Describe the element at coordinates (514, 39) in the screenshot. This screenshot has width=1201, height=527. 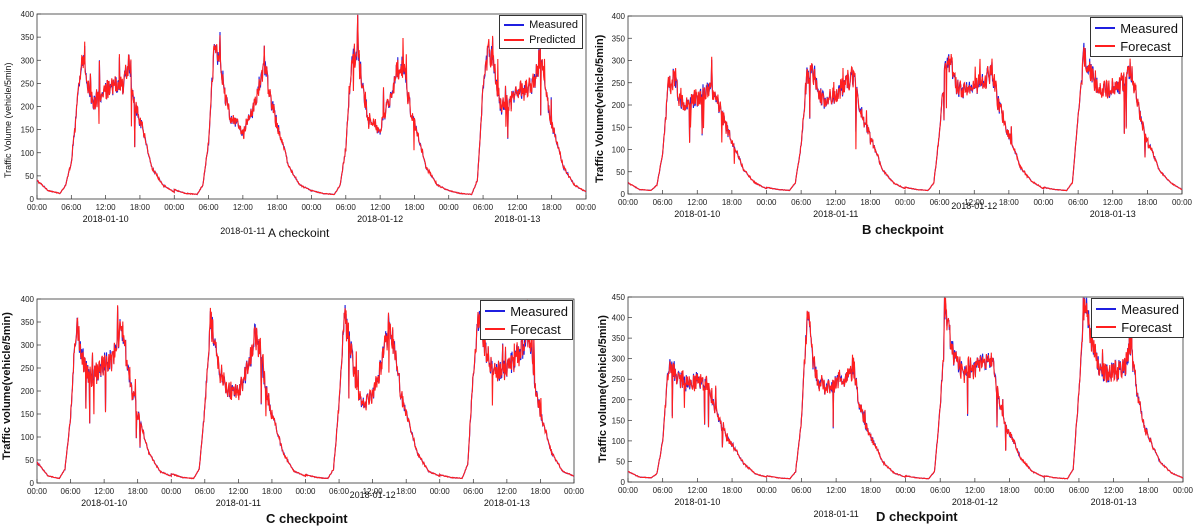
I see `legend-swatch-predicted` at that location.